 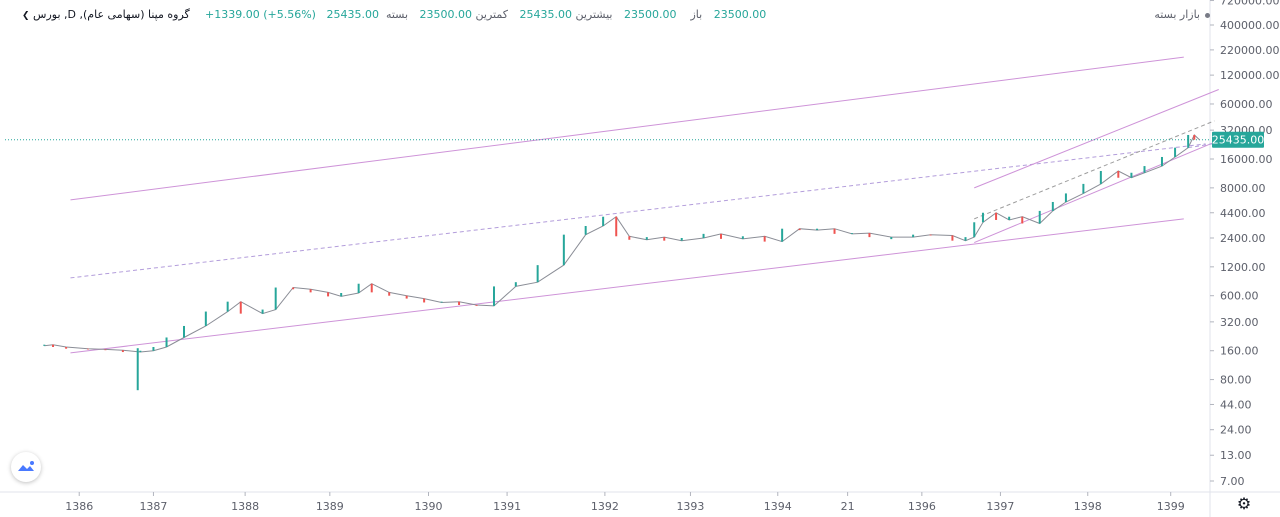 I want to click on x-tick-label: 1388, so click(x=245, y=506).